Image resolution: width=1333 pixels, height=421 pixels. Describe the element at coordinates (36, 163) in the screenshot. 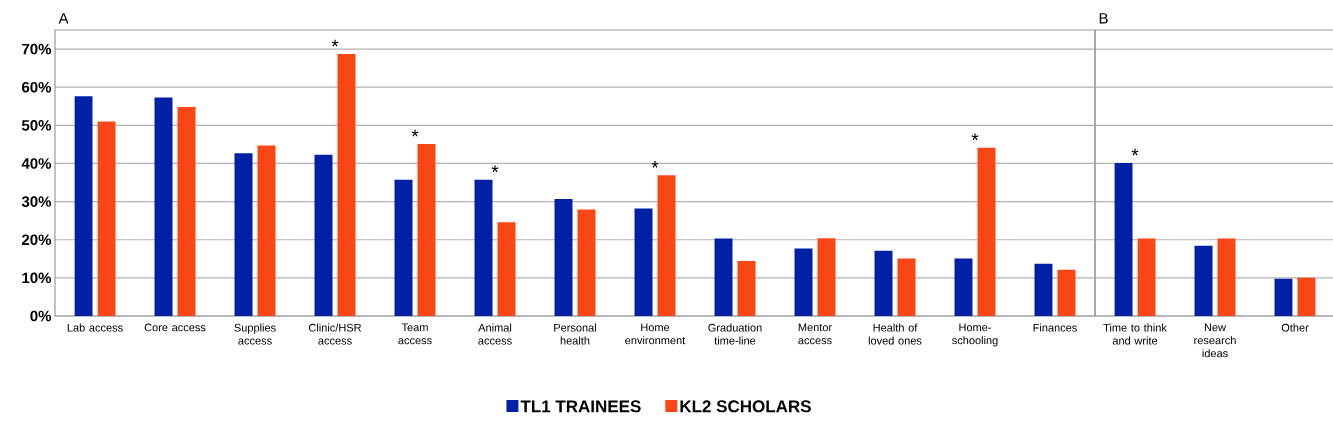

I see `y-tick-label: 40%` at that location.